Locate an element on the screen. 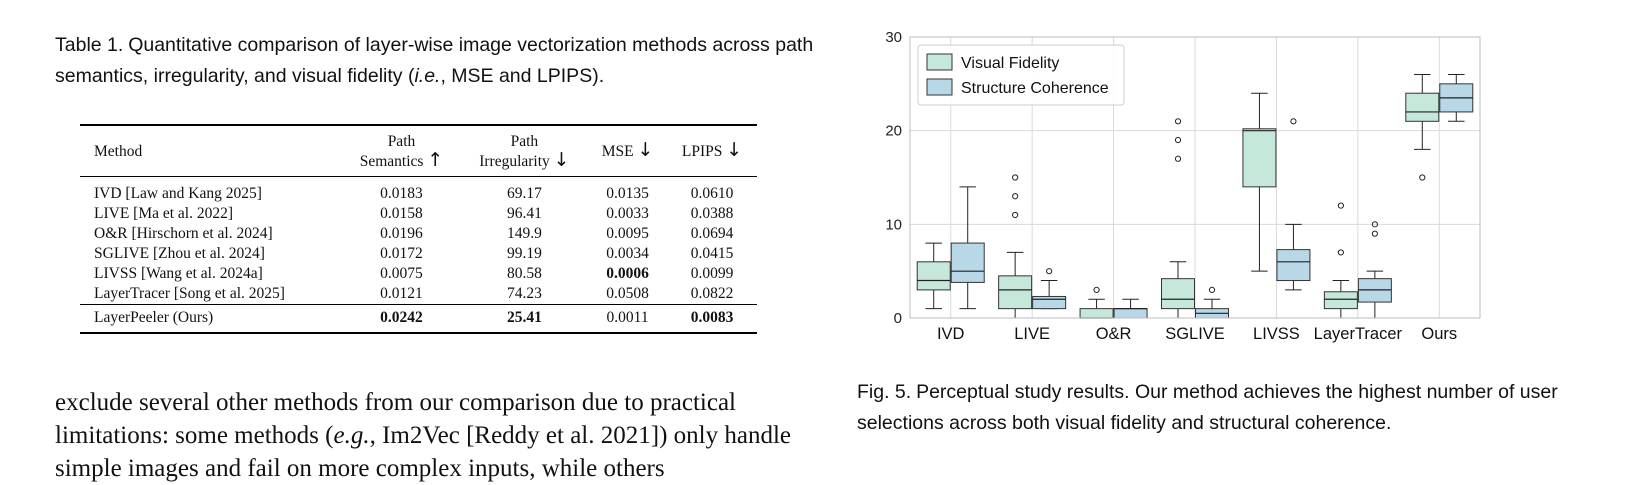  figure-caption-label: Fig. 5. is located at coordinates (884, 392).